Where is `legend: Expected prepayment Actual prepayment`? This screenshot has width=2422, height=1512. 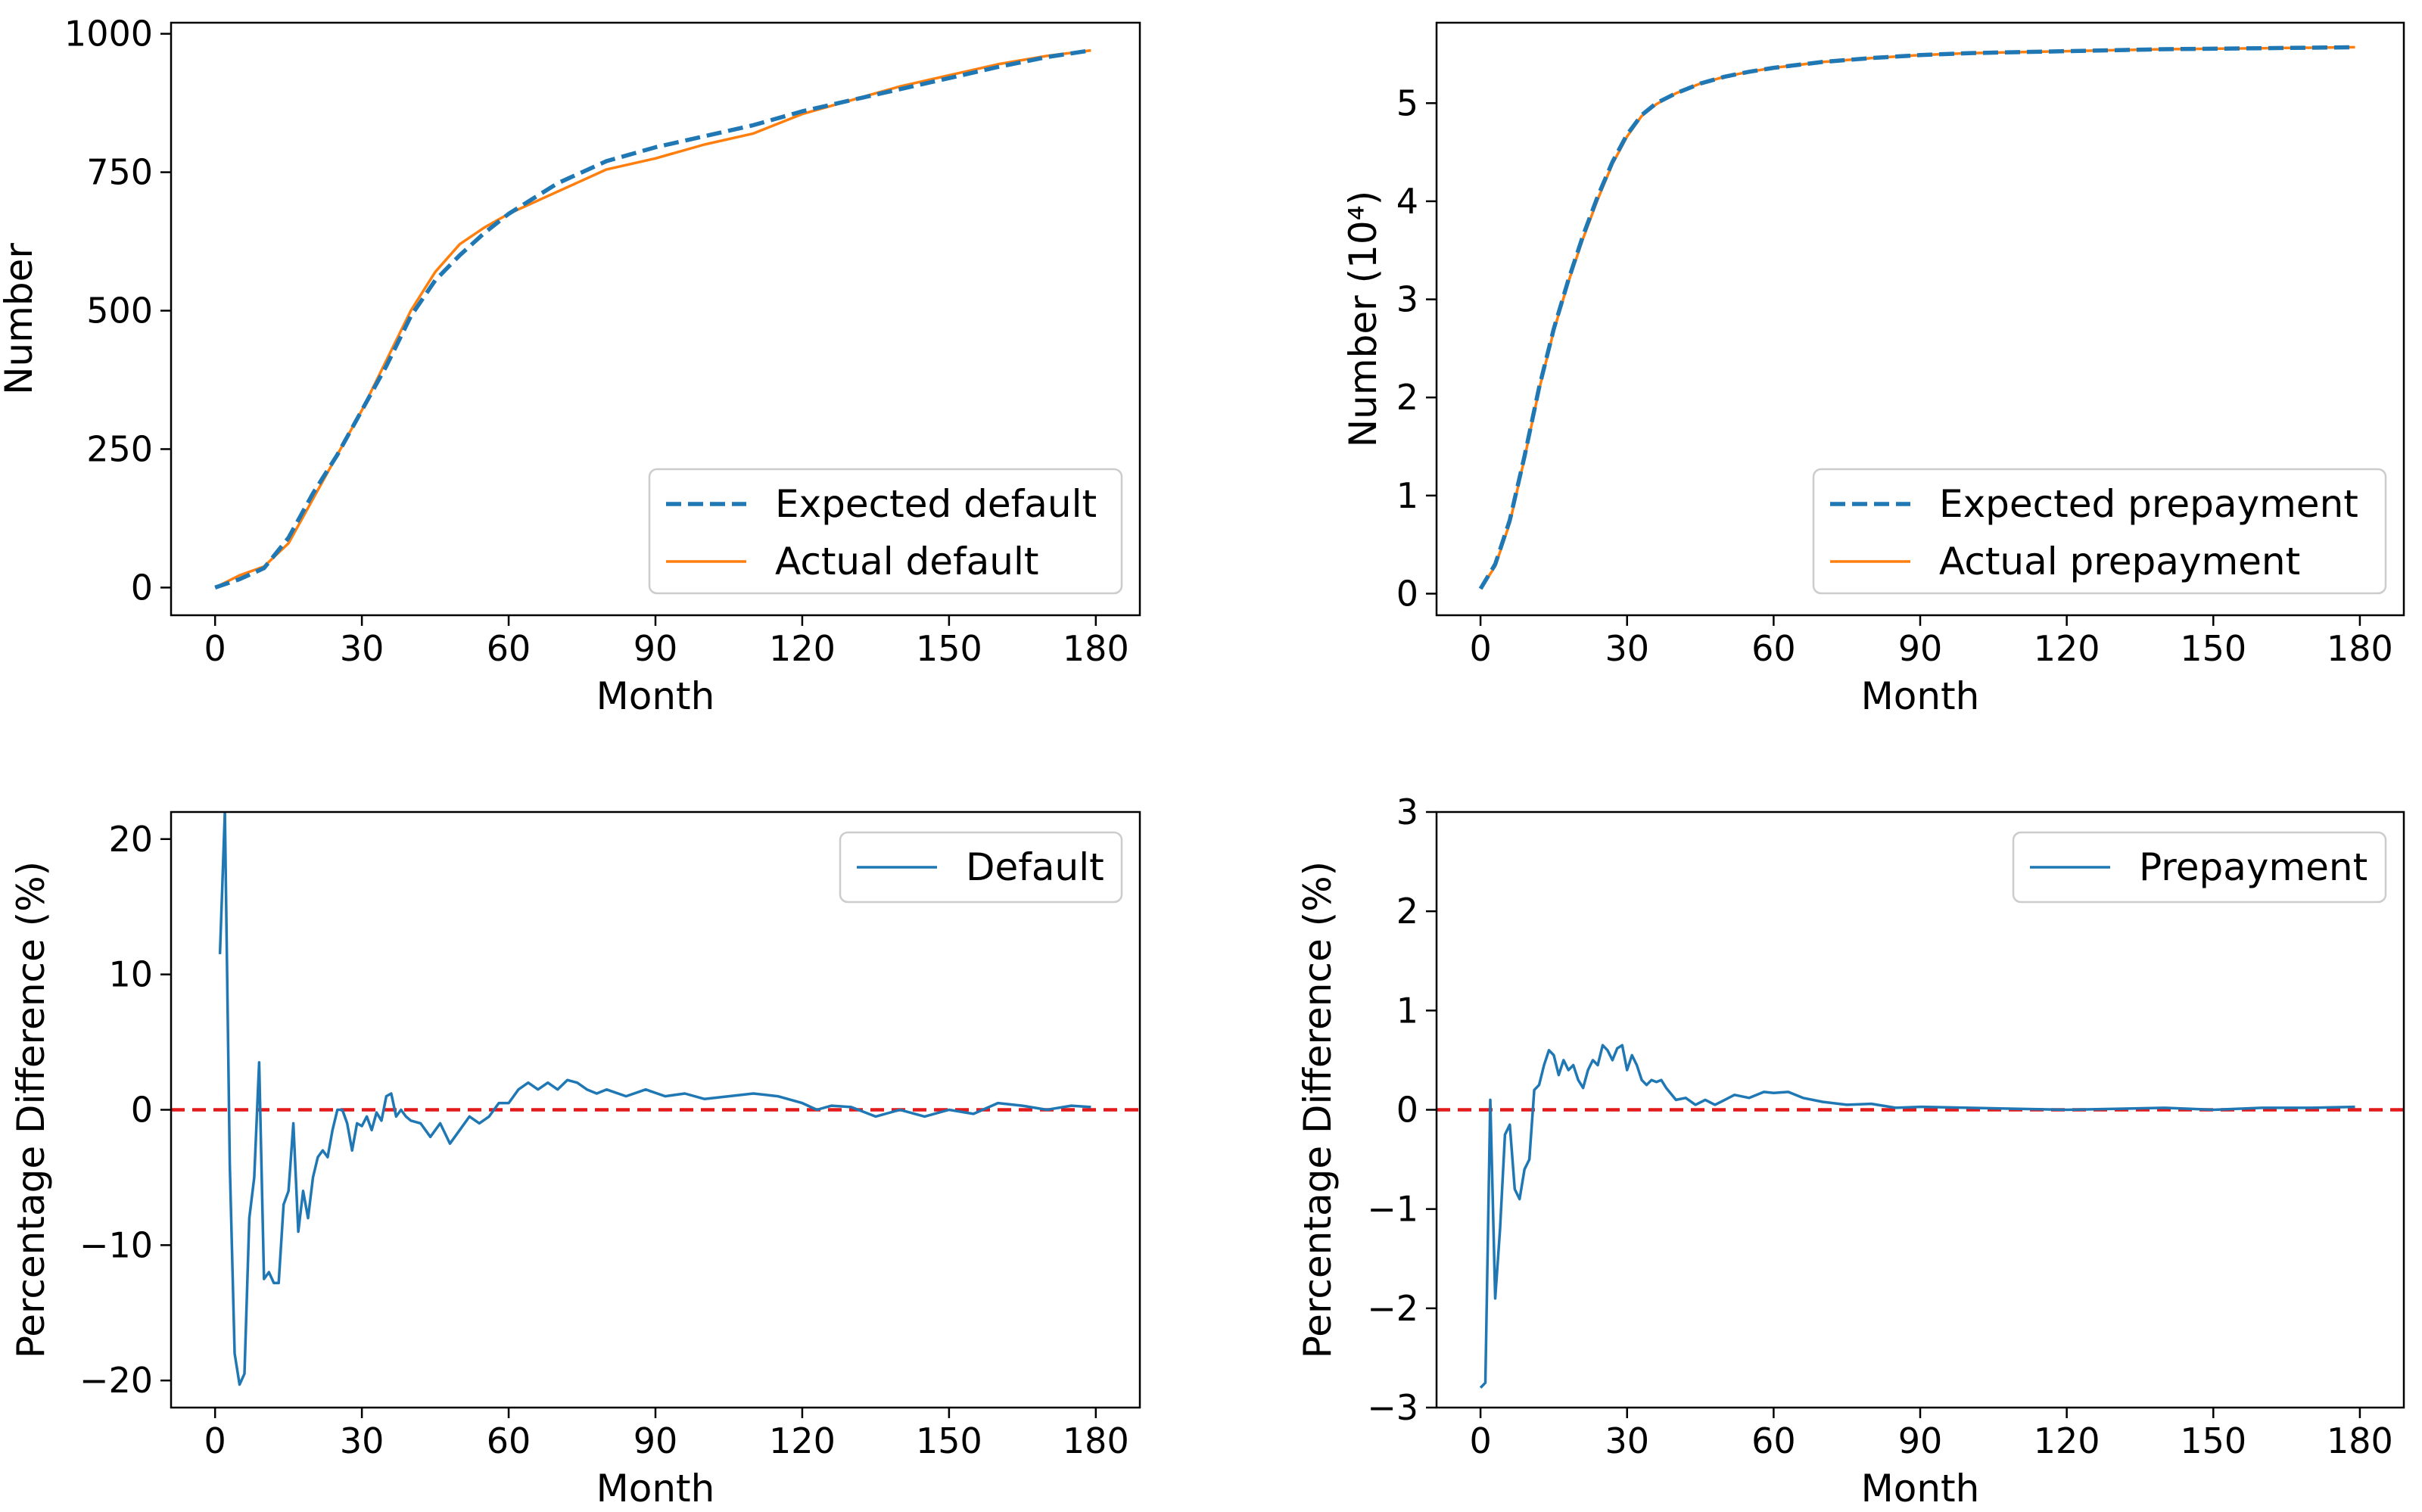
legend: Expected prepayment Actual prepayment is located at coordinates (2099, 531).